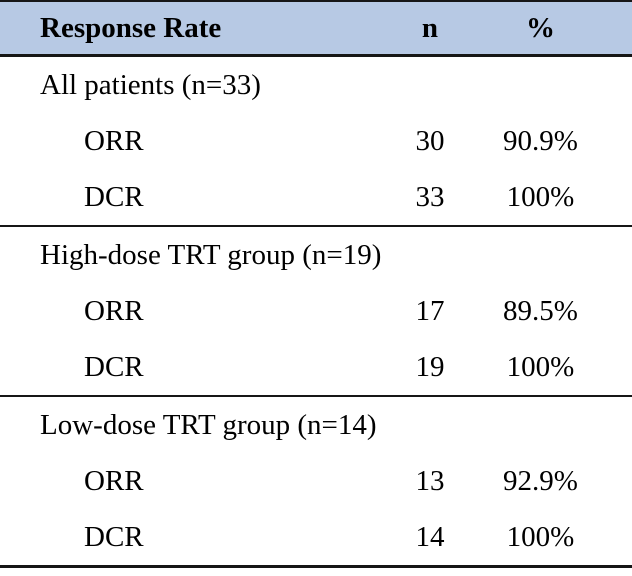 Image resolution: width=632 pixels, height=576 pixels. I want to click on row-n-value: 19, so click(430, 368).